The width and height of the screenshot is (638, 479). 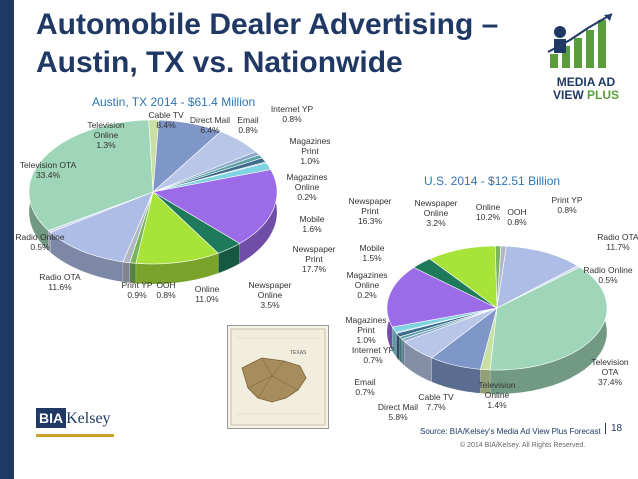 What do you see at coordinates (60, 287) in the screenshot?
I see `label-line: 11.6%` at bounding box center [60, 287].